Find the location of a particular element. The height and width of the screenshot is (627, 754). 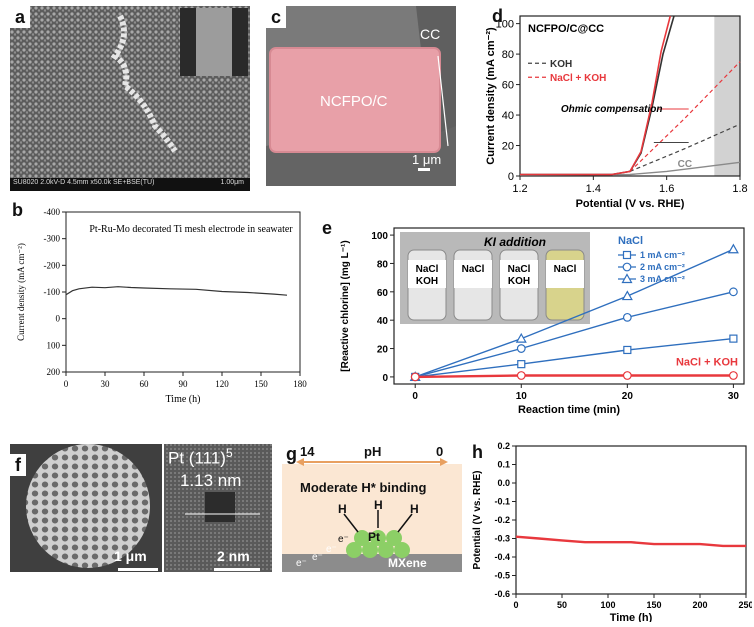

x-tick-label: 60 is located at coordinates (145, 384).